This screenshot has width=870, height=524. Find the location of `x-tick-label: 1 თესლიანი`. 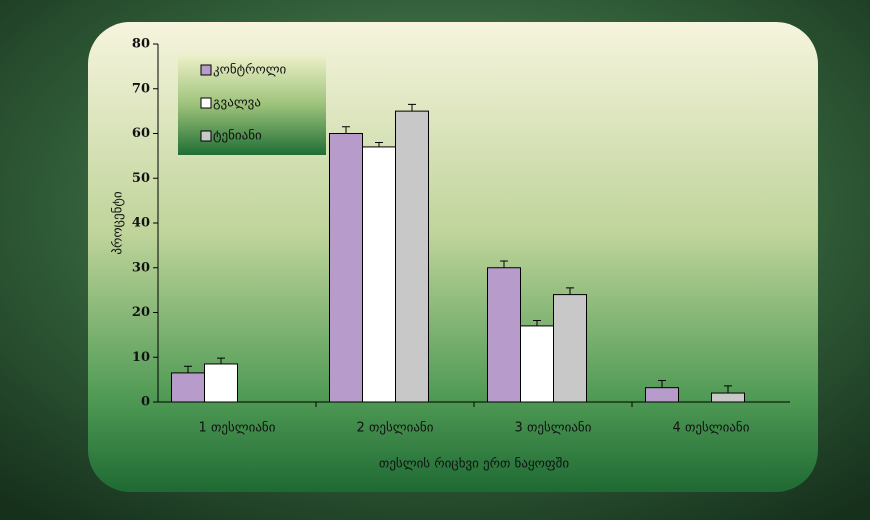

x-tick-label: 1 თესლიანი is located at coordinates (237, 428).